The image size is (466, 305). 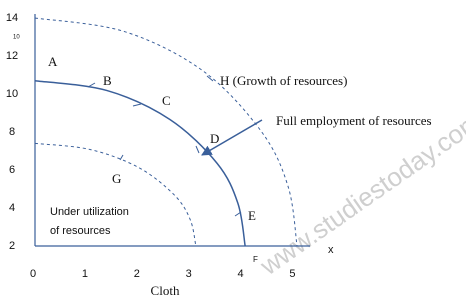 What do you see at coordinates (214, 138) in the screenshot?
I see `annotation: D` at bounding box center [214, 138].